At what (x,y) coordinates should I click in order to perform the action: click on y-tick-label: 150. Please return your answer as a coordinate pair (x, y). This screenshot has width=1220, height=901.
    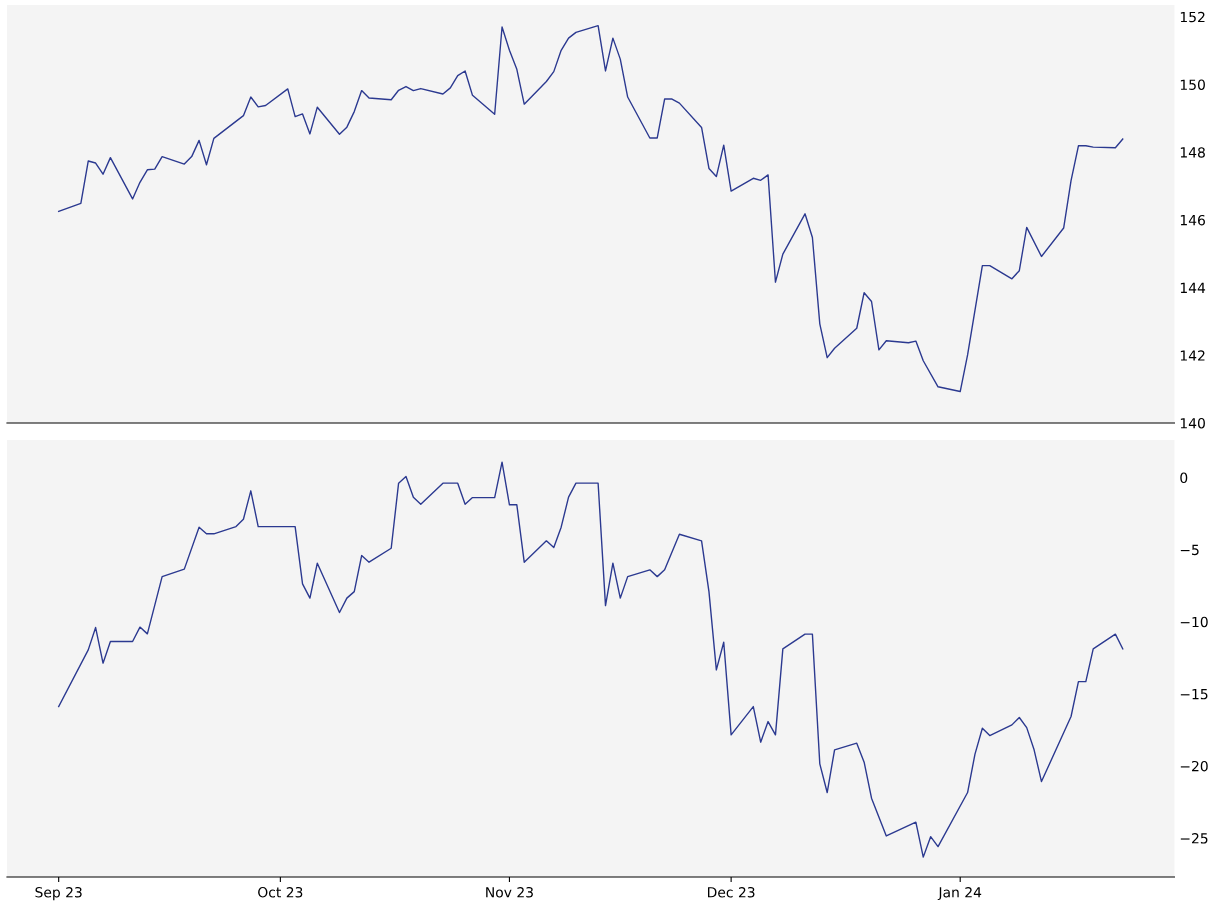
    Looking at the image, I should click on (1192, 84).